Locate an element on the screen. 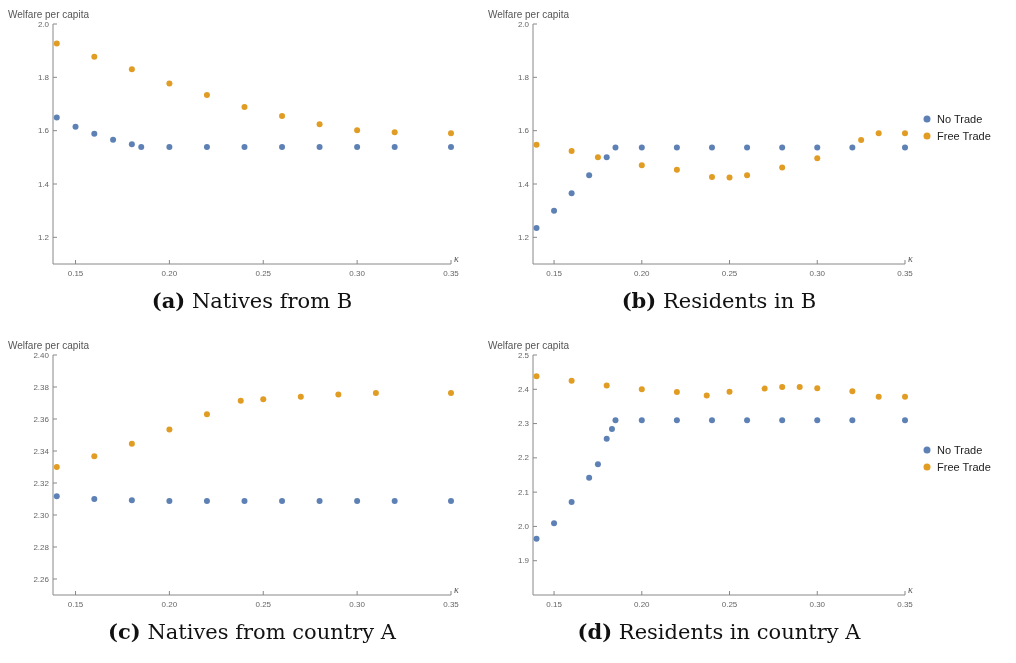 The image size is (1016, 663). y-tick-label: 2.34 is located at coordinates (41, 451).